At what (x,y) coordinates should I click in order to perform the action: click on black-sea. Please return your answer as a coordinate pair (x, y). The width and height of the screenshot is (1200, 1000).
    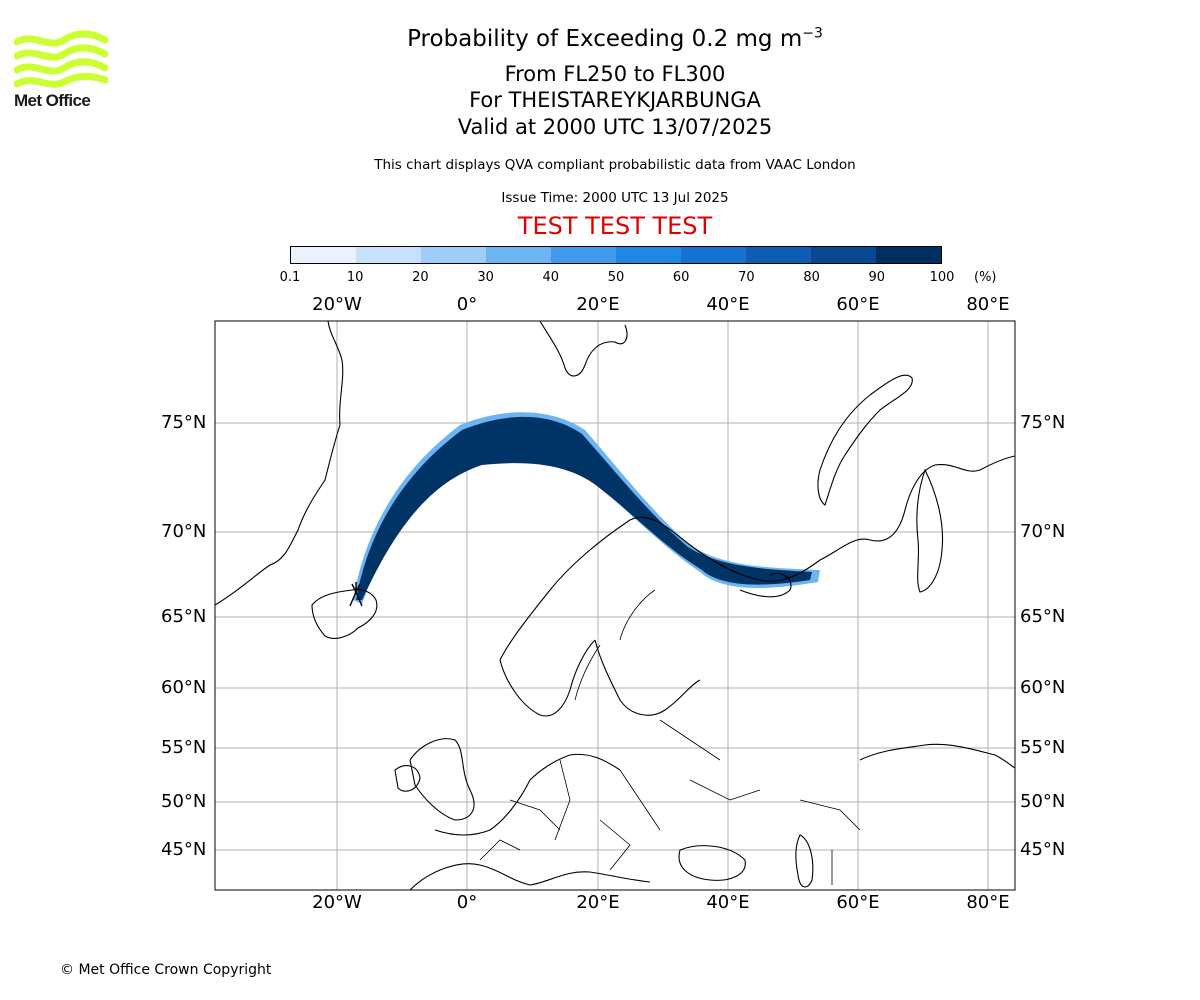
    Looking at the image, I should click on (712, 863).